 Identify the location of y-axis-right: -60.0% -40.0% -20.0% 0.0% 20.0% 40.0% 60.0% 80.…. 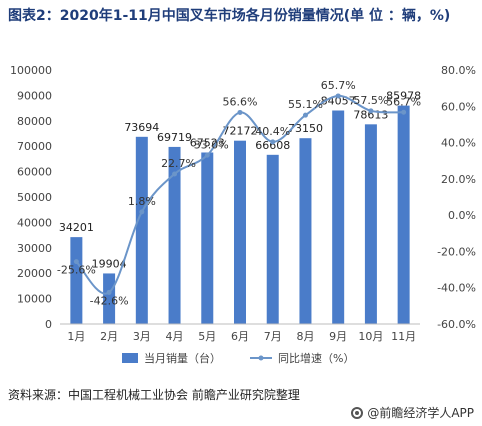
(456, 197).